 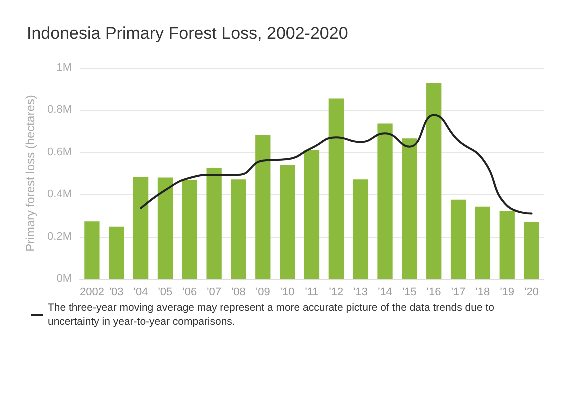 I want to click on x-tick-label: '17, so click(x=458, y=292).